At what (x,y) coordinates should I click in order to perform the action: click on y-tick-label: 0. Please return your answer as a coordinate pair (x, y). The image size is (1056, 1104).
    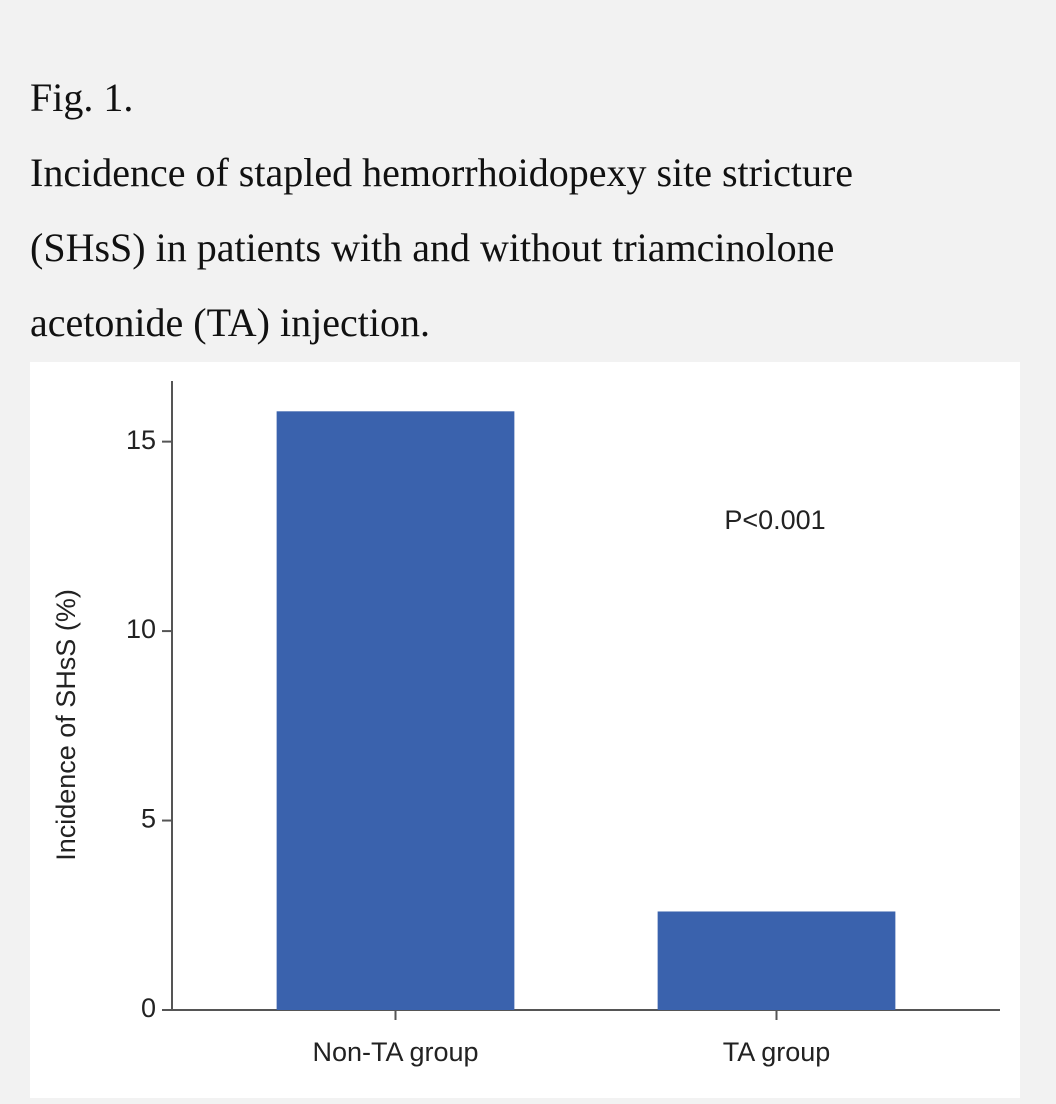
    Looking at the image, I should click on (148, 1008).